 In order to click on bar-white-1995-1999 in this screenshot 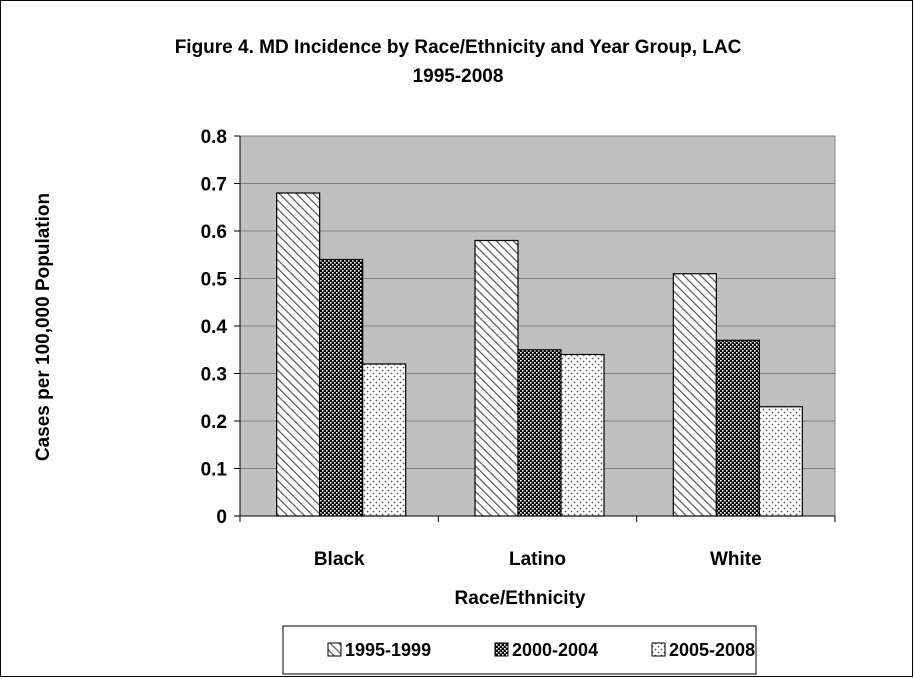, I will do `click(694, 395)`.